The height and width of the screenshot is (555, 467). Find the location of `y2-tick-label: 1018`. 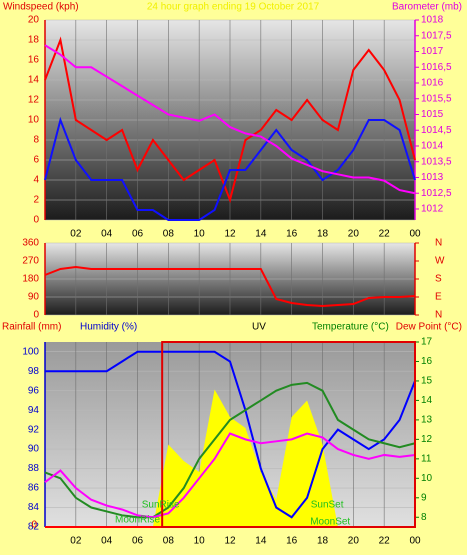

y2-tick-label: 1018 is located at coordinates (432, 20).